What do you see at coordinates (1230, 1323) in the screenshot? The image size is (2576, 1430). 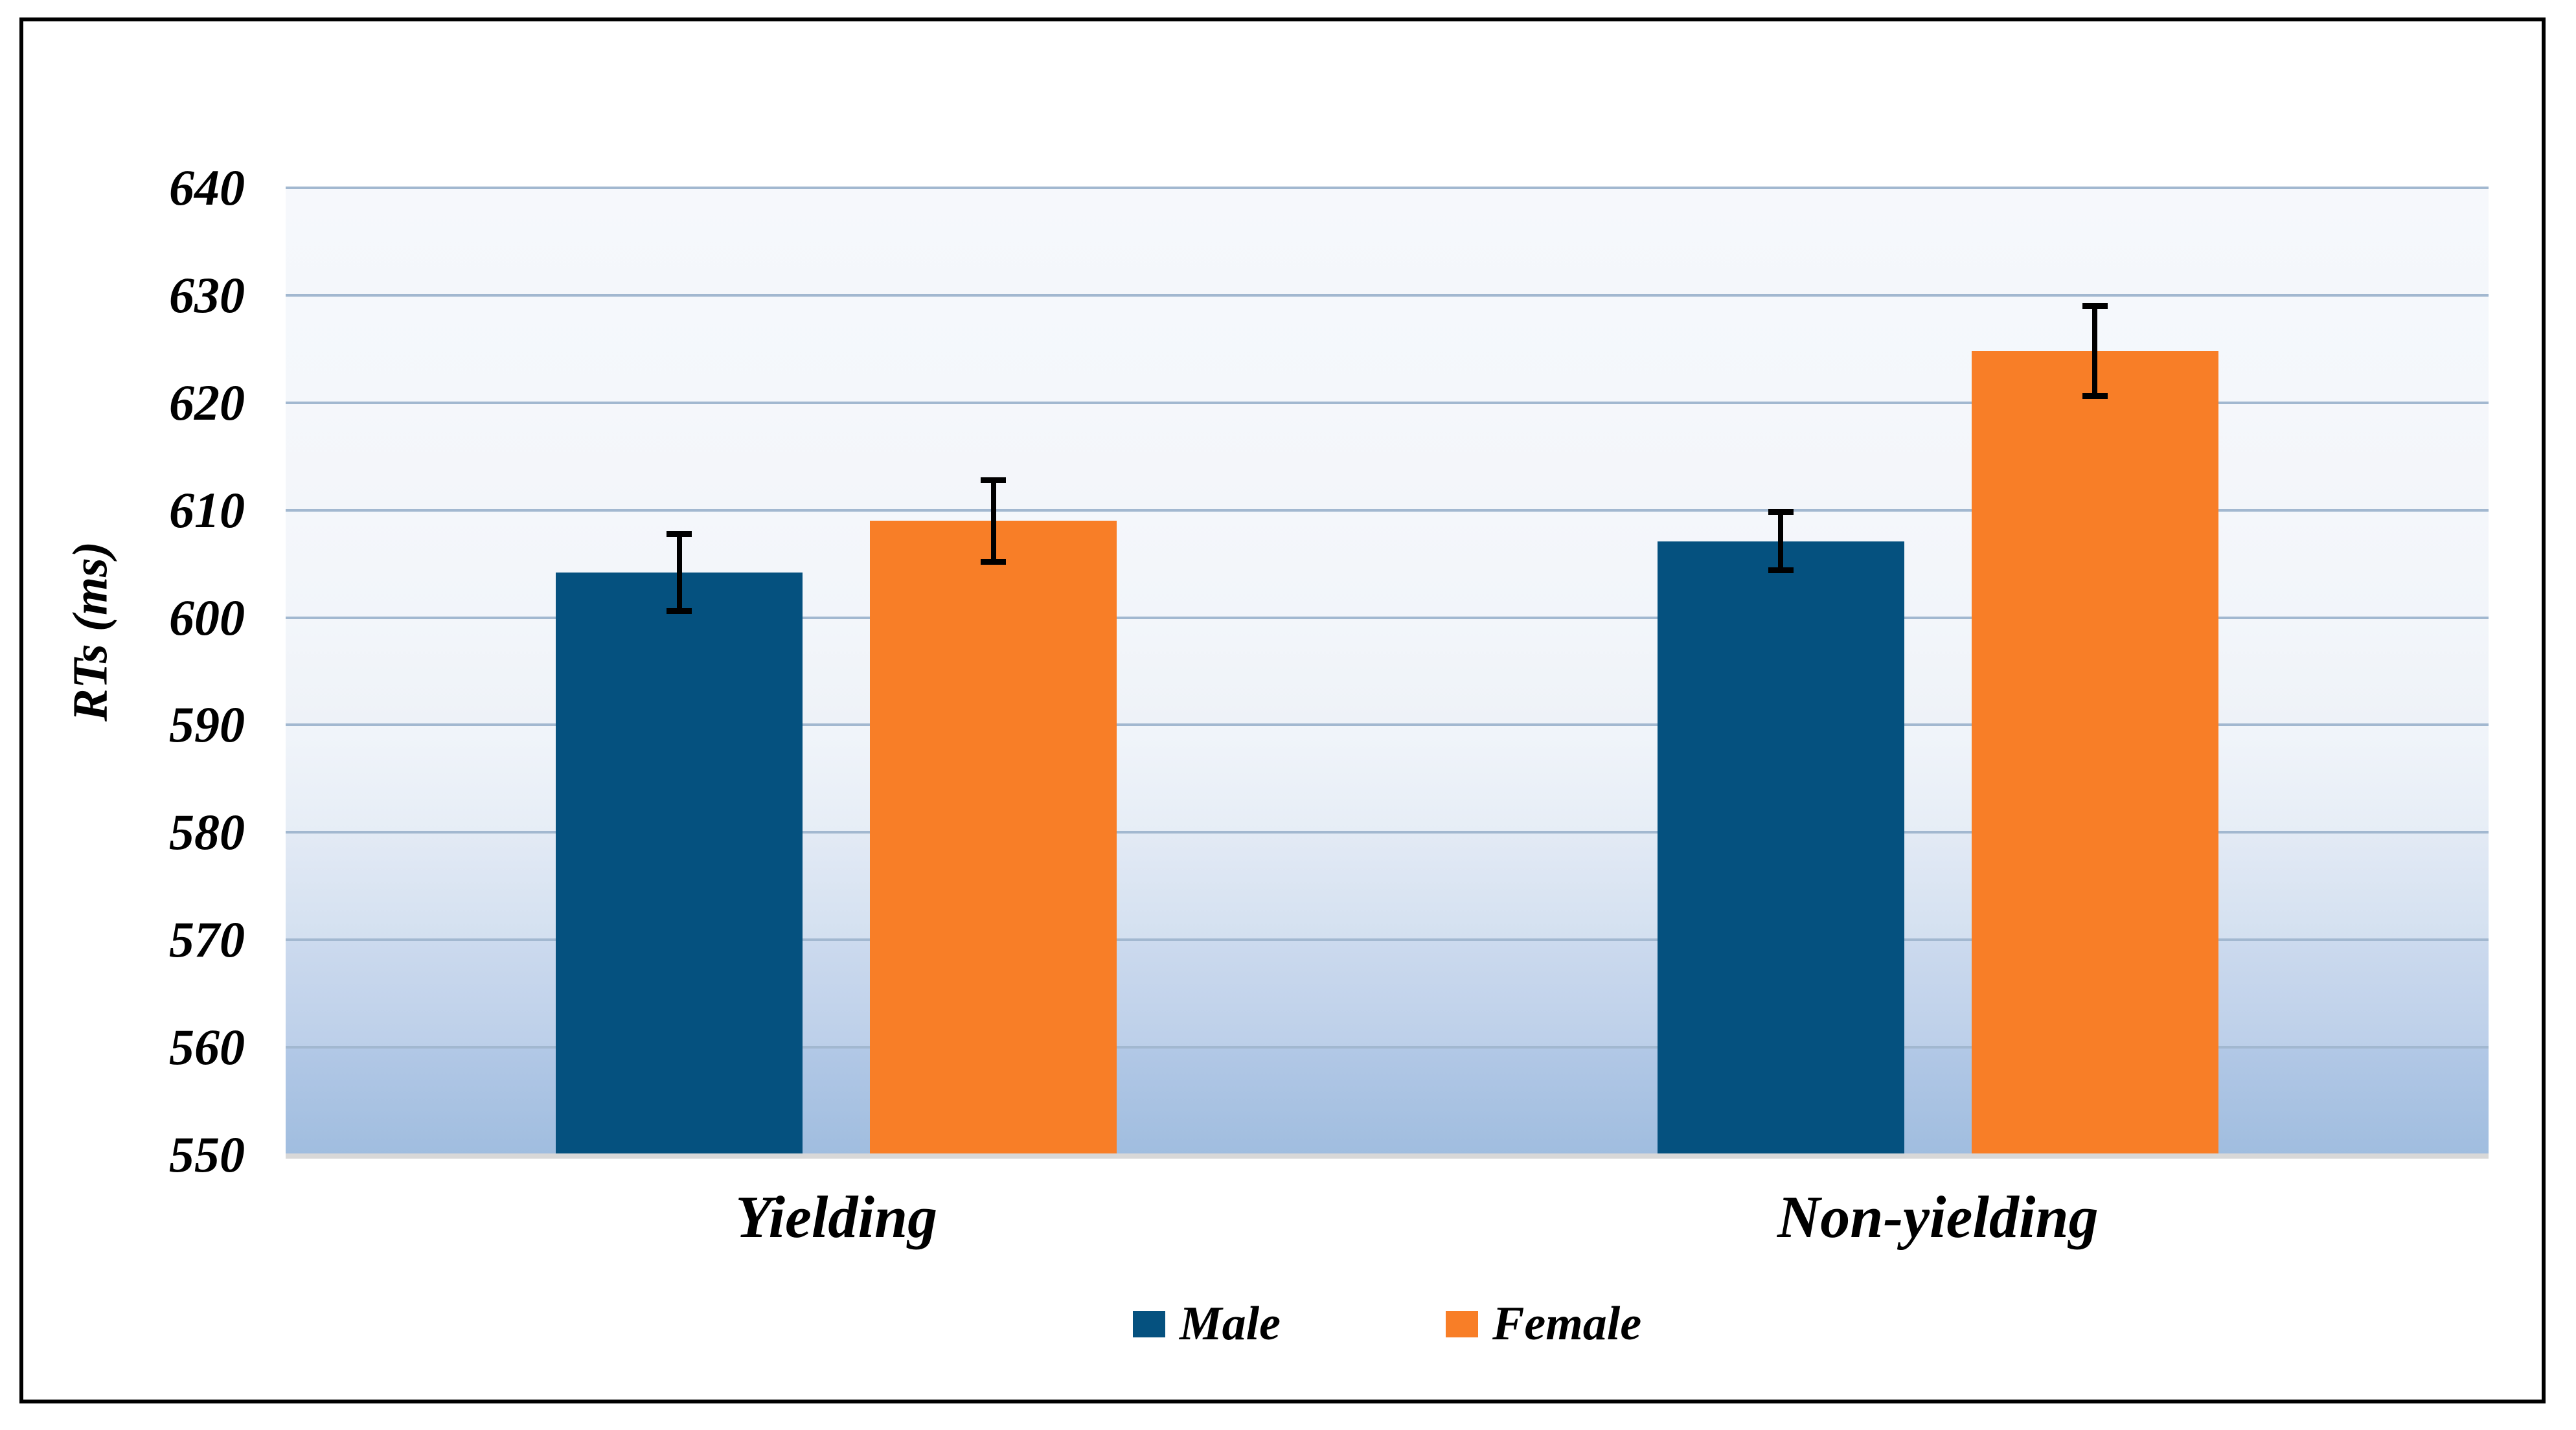 I see `legend-label-male: Male` at bounding box center [1230, 1323].